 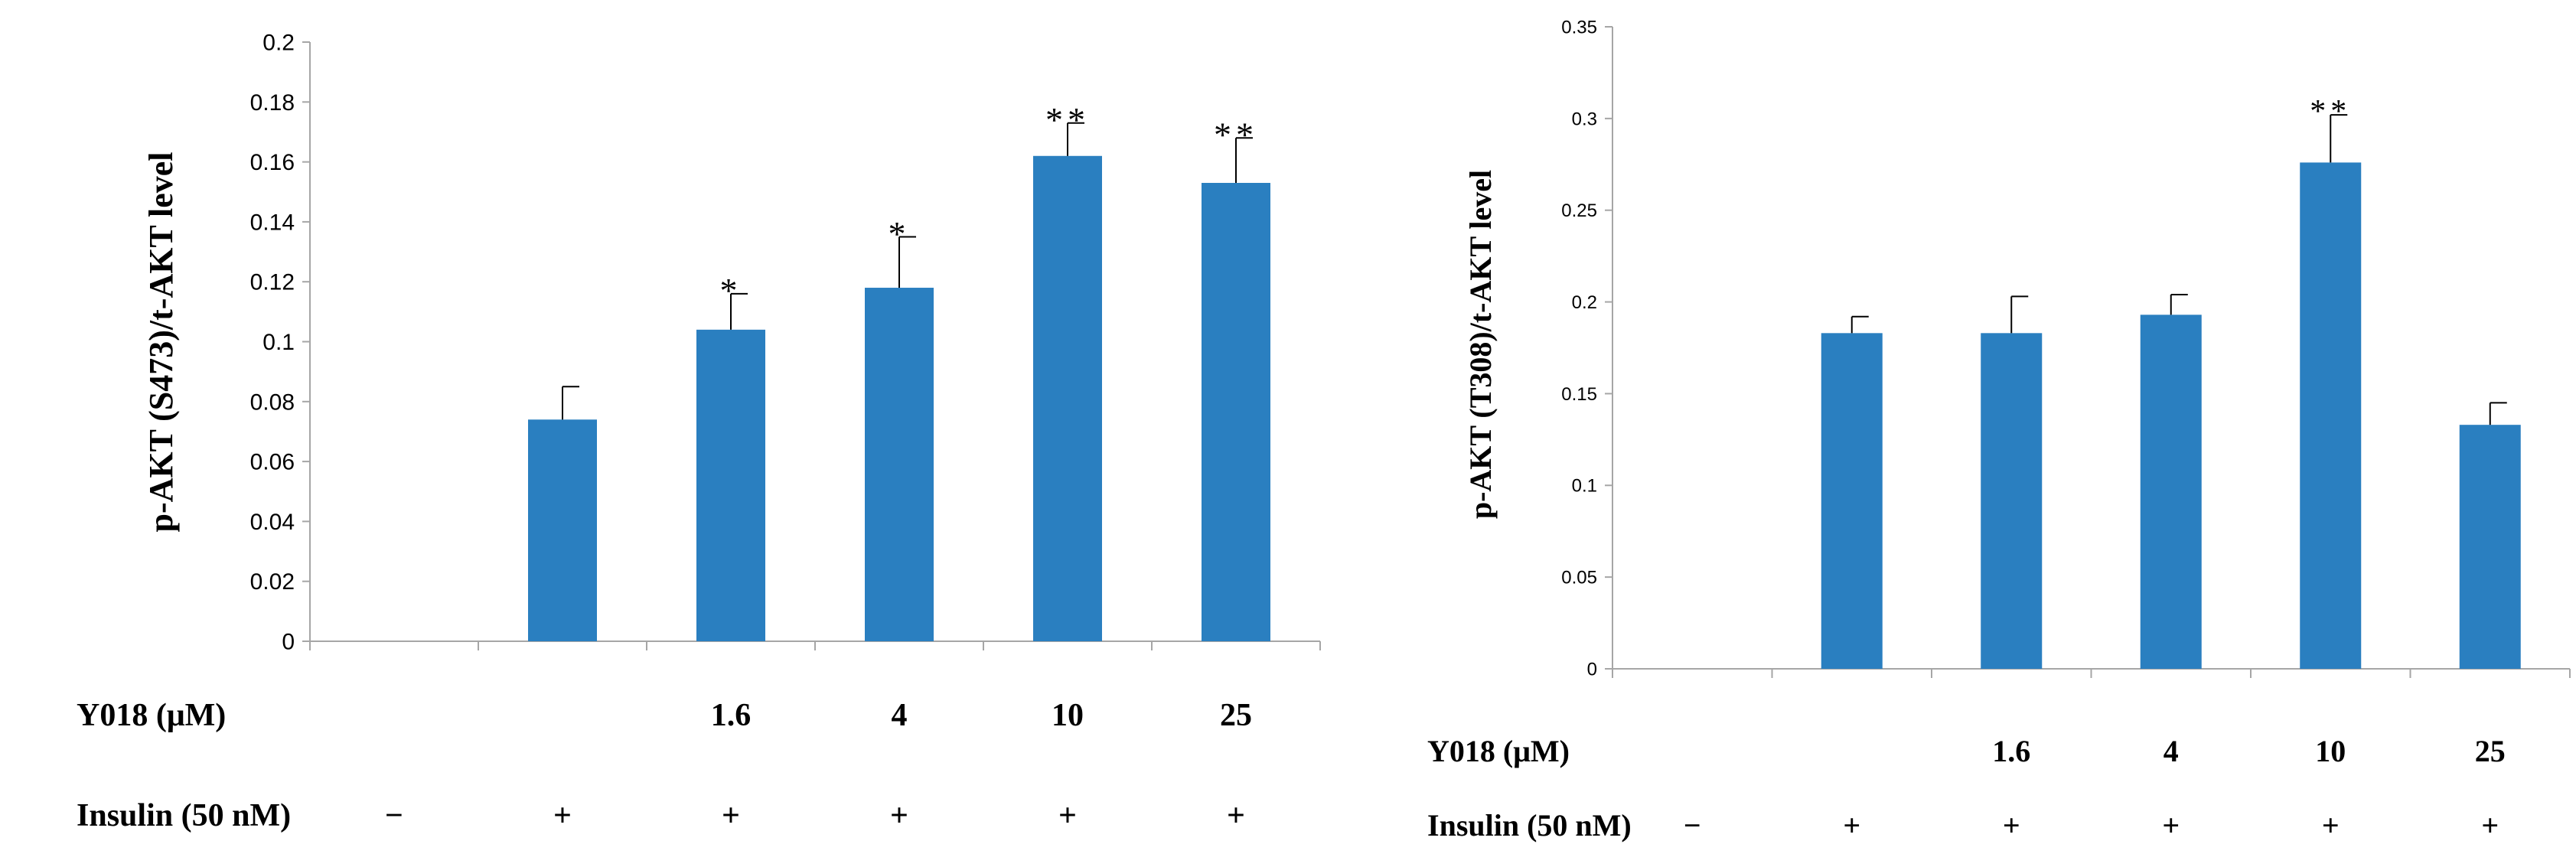 I want to click on y-tick-label: 0.02, so click(x=272, y=582).